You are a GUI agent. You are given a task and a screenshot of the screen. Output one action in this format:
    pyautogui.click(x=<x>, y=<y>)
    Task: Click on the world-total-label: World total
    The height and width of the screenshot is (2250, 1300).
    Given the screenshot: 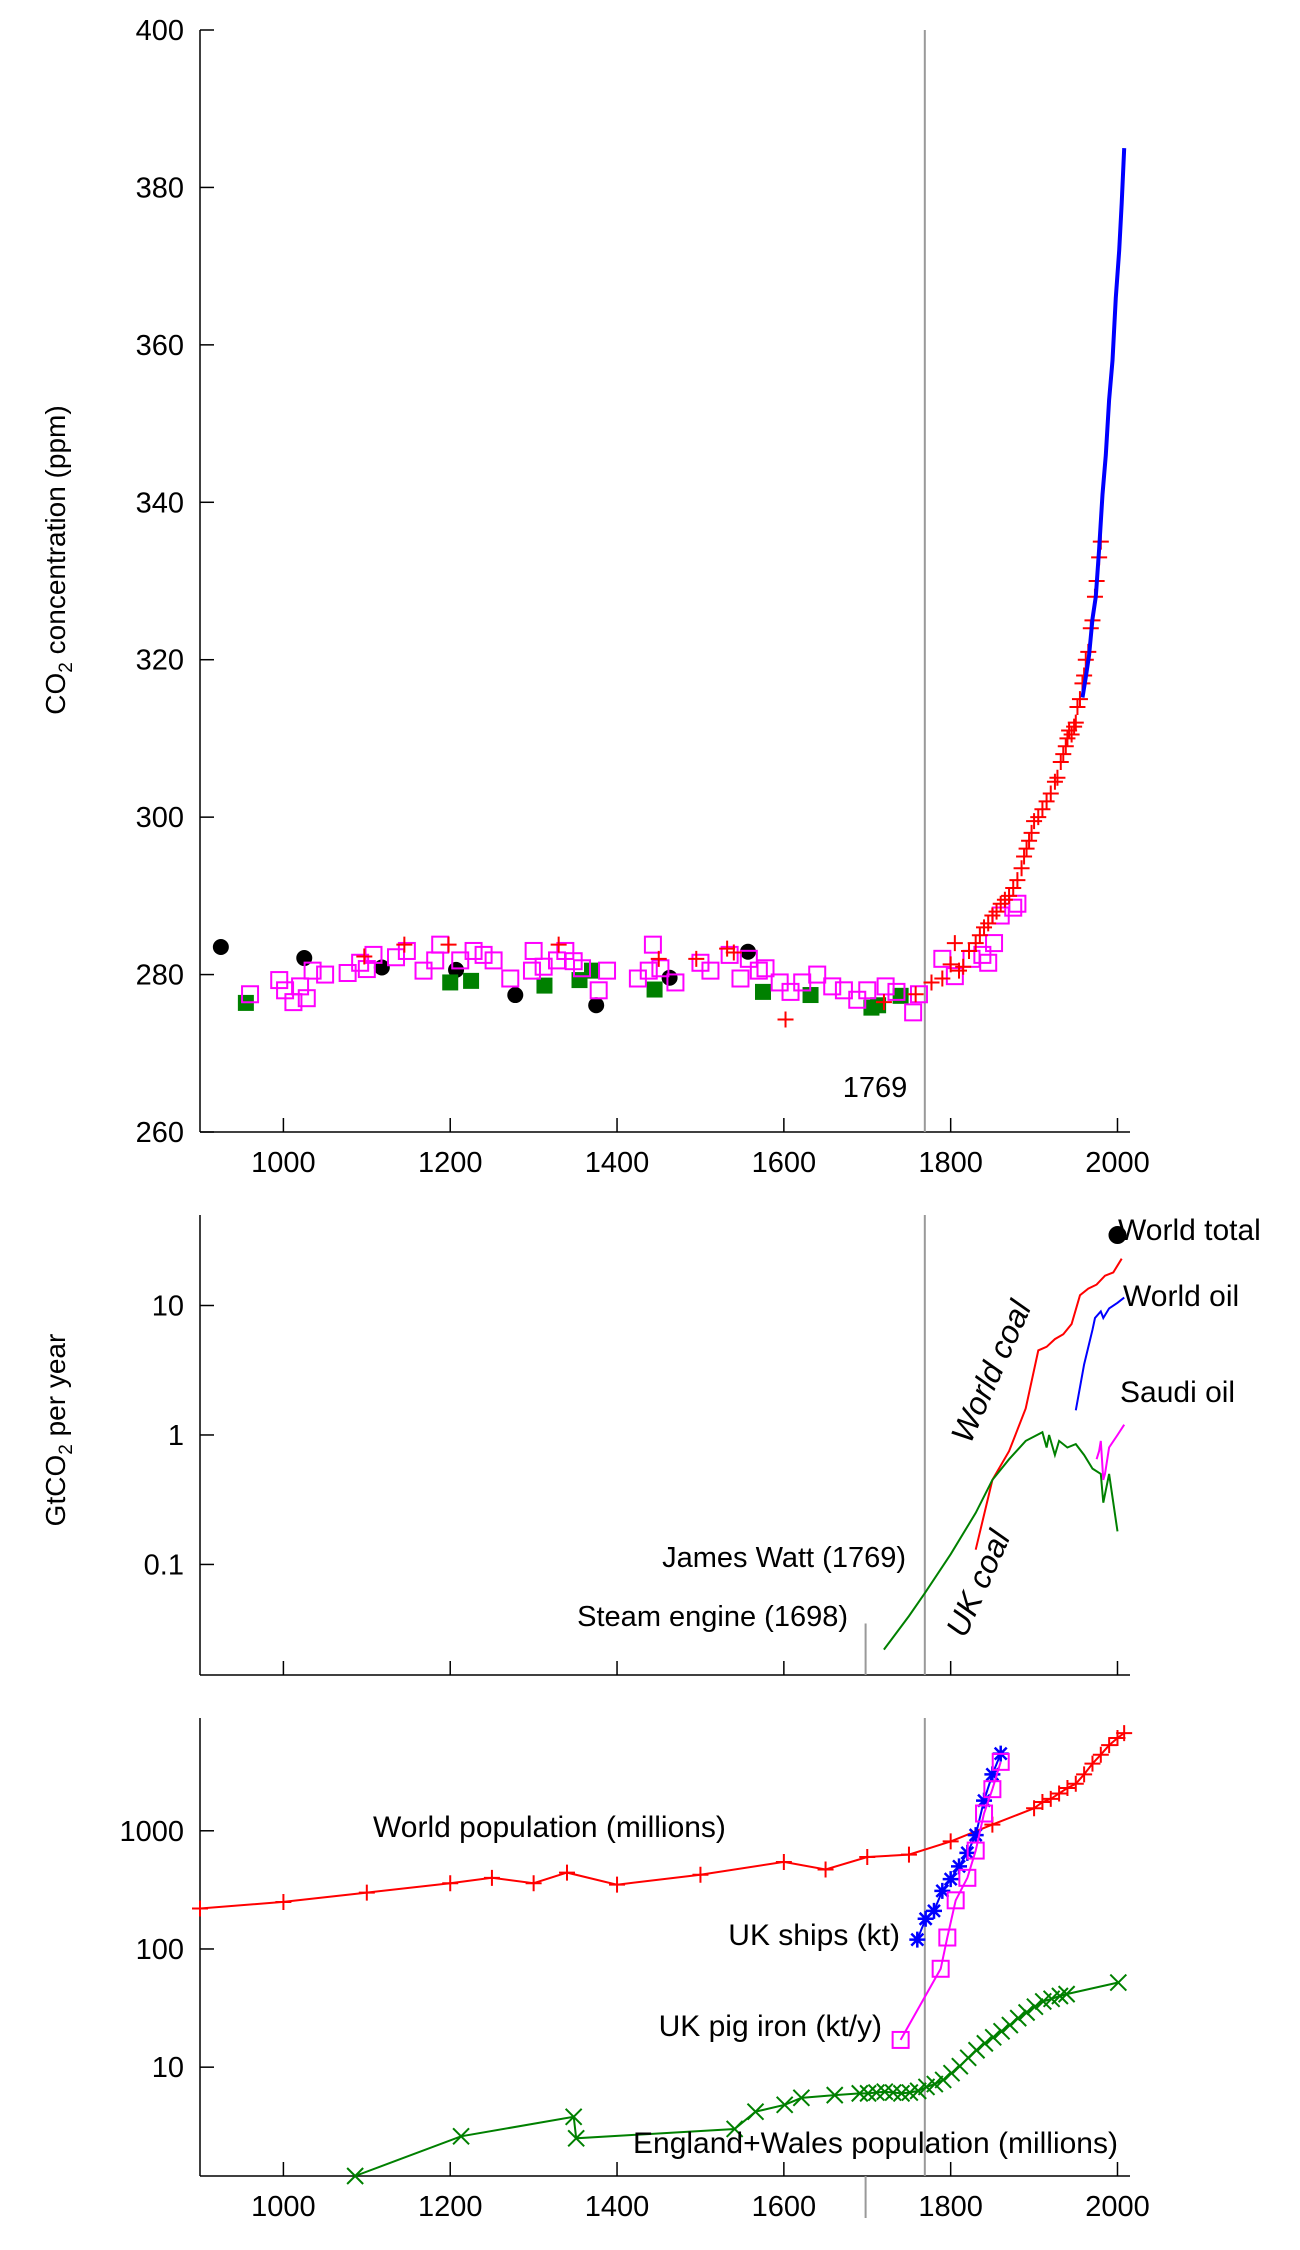 What is the action you would take?
    pyautogui.click(x=1189, y=1230)
    